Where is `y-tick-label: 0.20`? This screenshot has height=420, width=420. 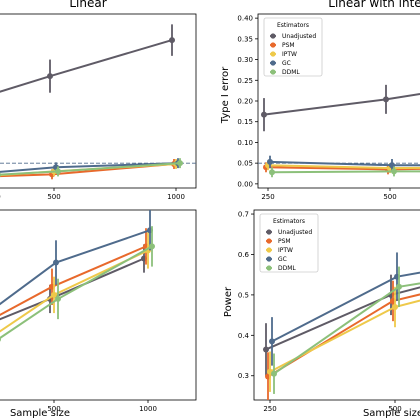
y-tick-label: 0.20 is located at coordinates (245, 102).